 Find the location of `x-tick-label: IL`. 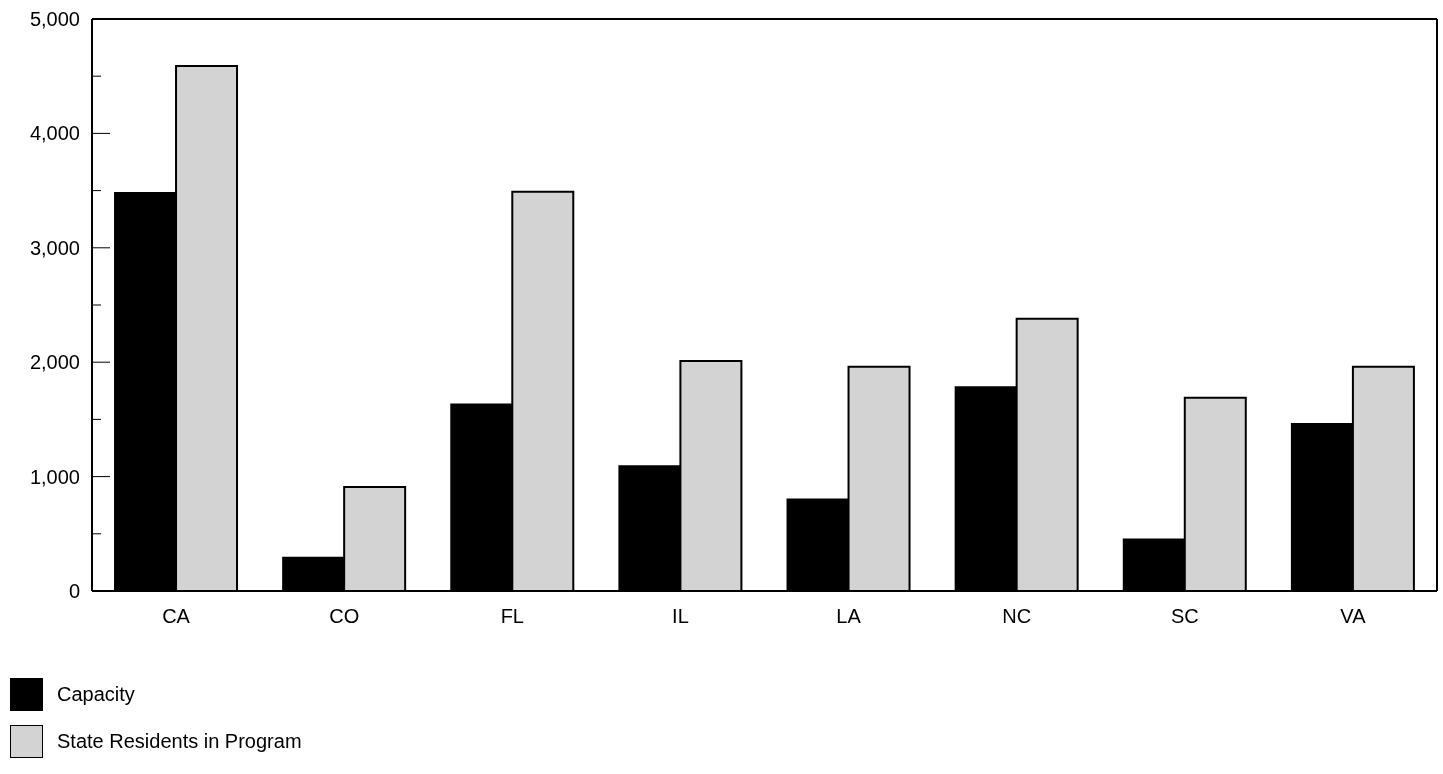

x-tick-label: IL is located at coordinates (680, 616).